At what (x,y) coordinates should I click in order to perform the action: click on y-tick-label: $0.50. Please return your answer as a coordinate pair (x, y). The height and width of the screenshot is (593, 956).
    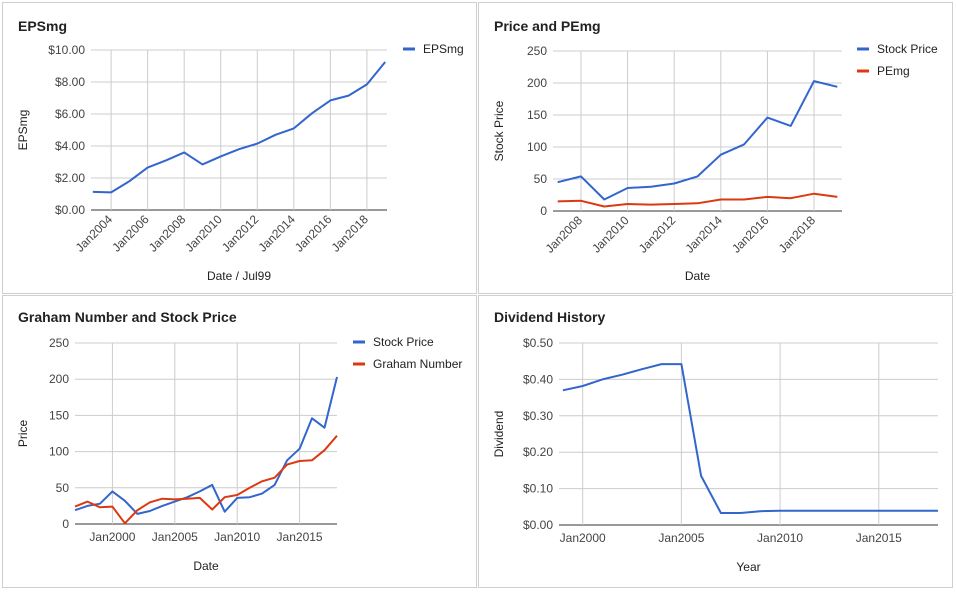
    Looking at the image, I should click on (538, 343).